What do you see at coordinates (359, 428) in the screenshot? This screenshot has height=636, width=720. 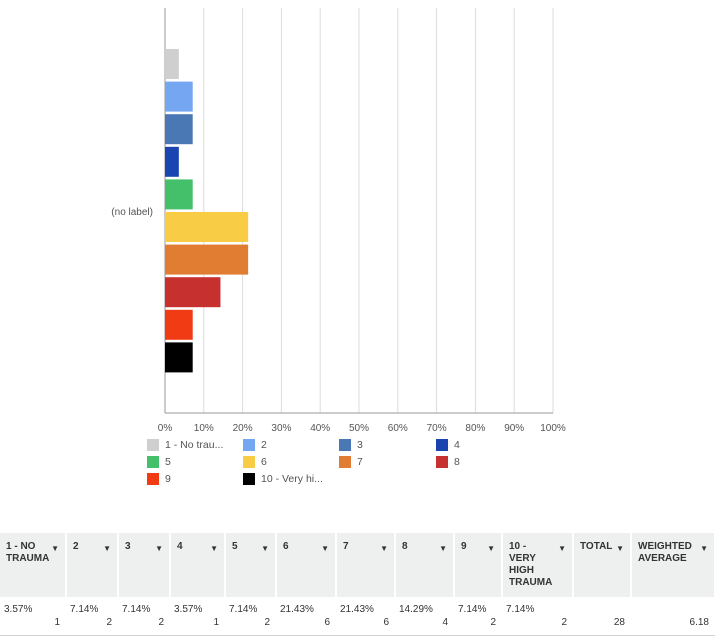 I see `x-tick-label: 50%` at bounding box center [359, 428].